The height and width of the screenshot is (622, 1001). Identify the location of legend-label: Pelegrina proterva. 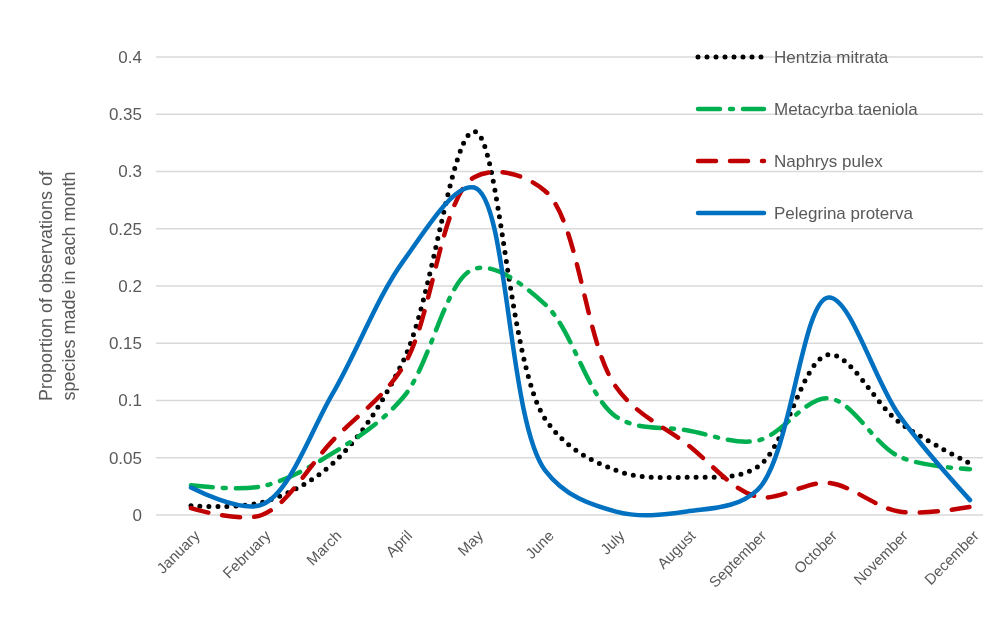
(844, 213).